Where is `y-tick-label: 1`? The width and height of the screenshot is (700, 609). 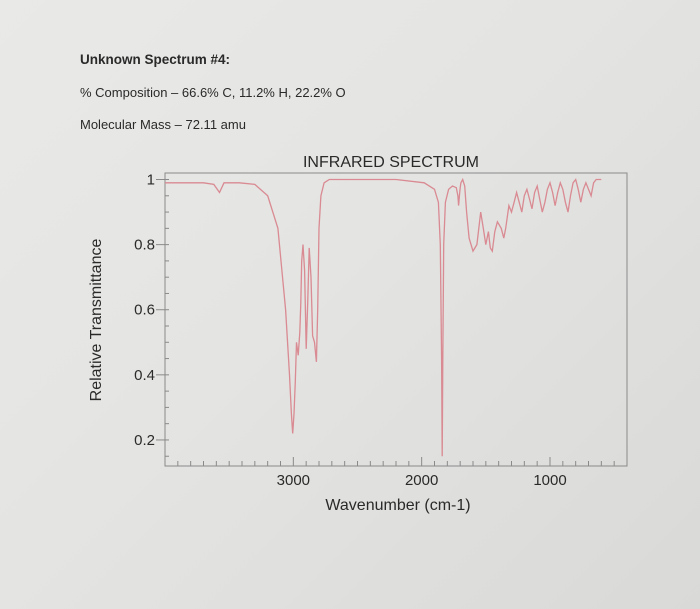
y-tick-label: 1 is located at coordinates (151, 180).